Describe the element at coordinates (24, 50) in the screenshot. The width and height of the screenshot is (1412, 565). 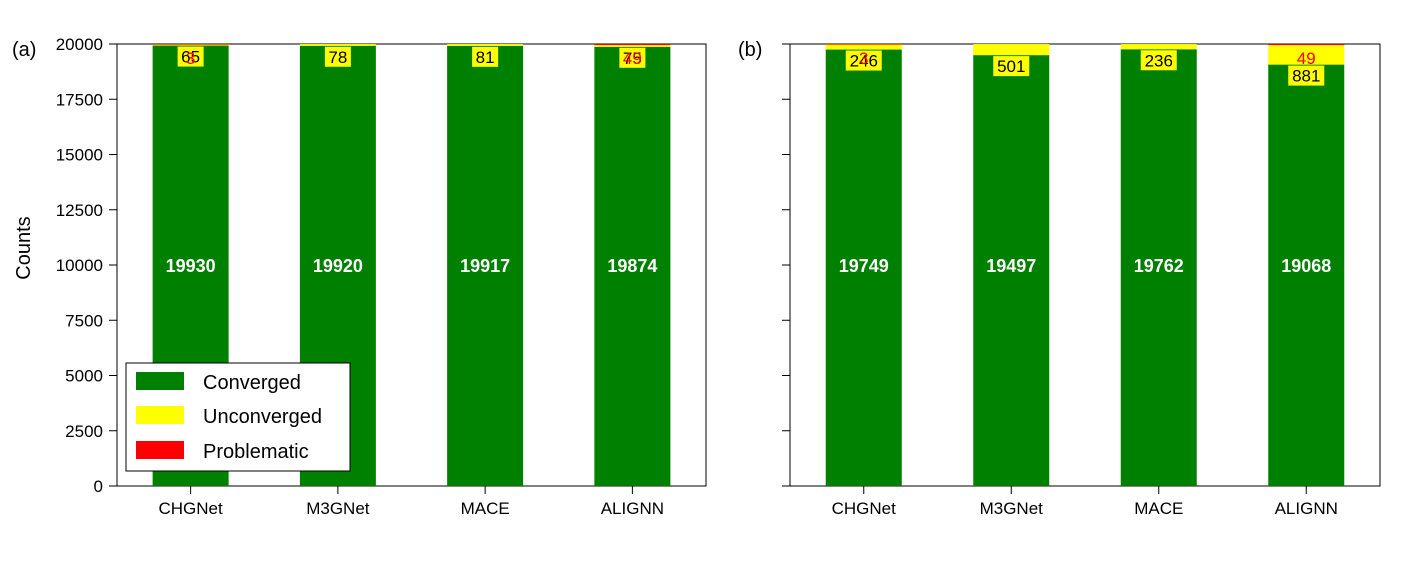
I see `panel-label-a: (a)` at that location.